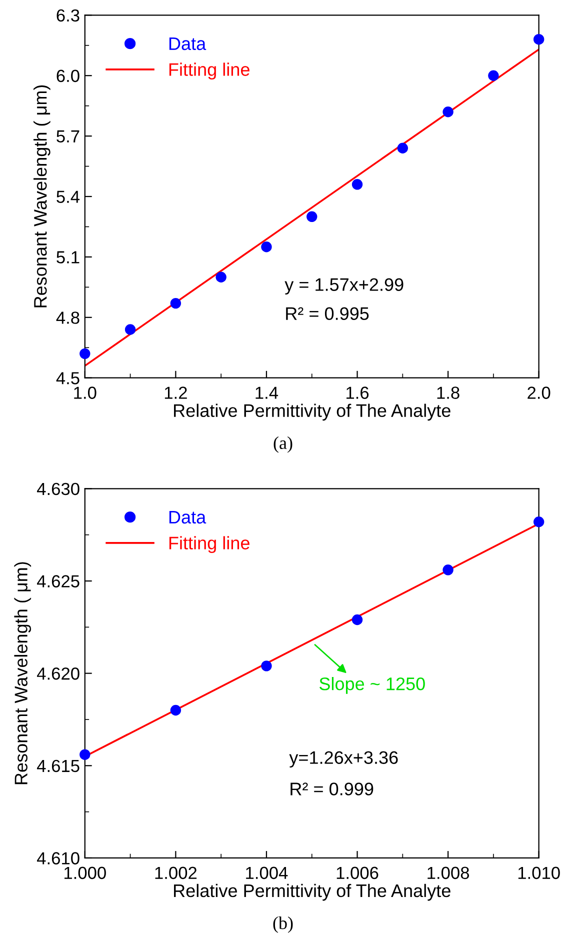 The width and height of the screenshot is (566, 947). What do you see at coordinates (58, 673) in the screenshot?
I see `y-tick-label: 4.620` at bounding box center [58, 673].